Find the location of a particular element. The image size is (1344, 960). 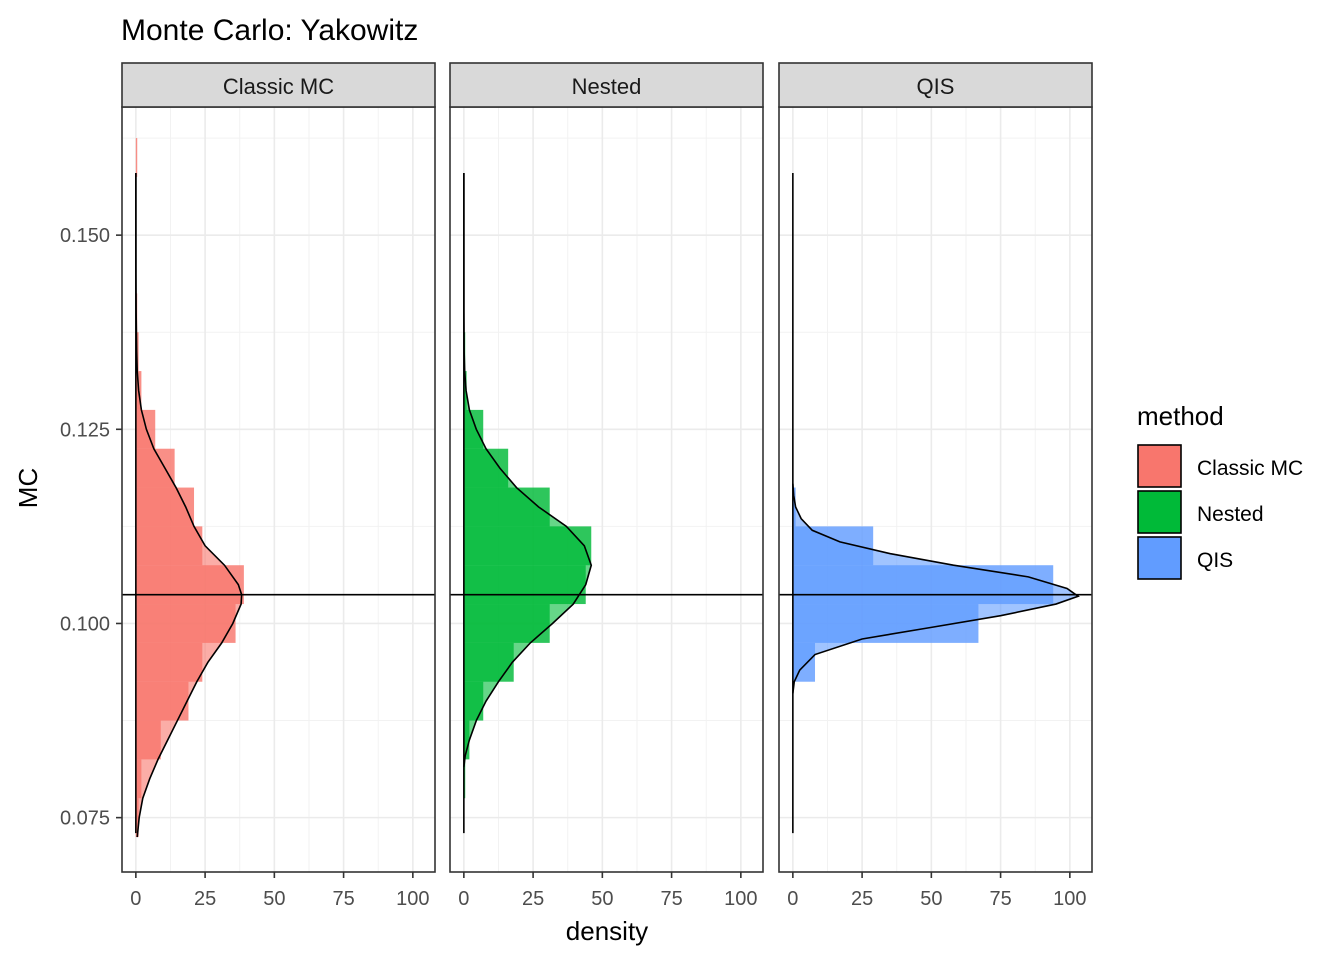

legend: method Classic MC Nested QIS is located at coordinates (1220, 490).